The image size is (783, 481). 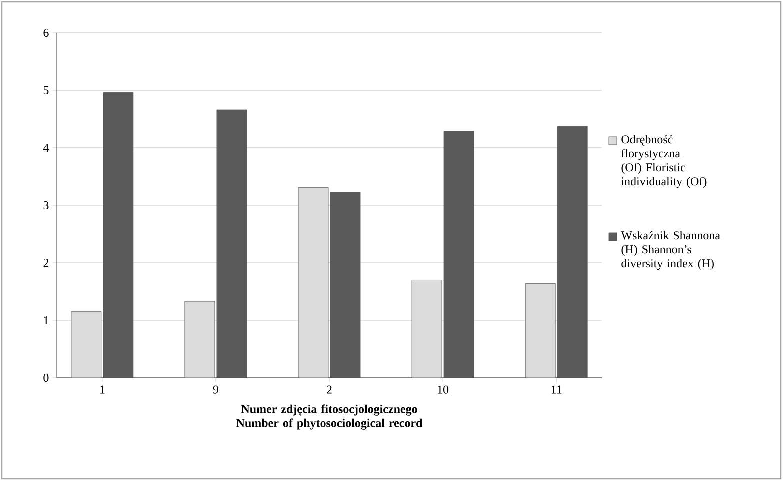 What do you see at coordinates (215, 390) in the screenshot?
I see `x-tick-label: 9` at bounding box center [215, 390].